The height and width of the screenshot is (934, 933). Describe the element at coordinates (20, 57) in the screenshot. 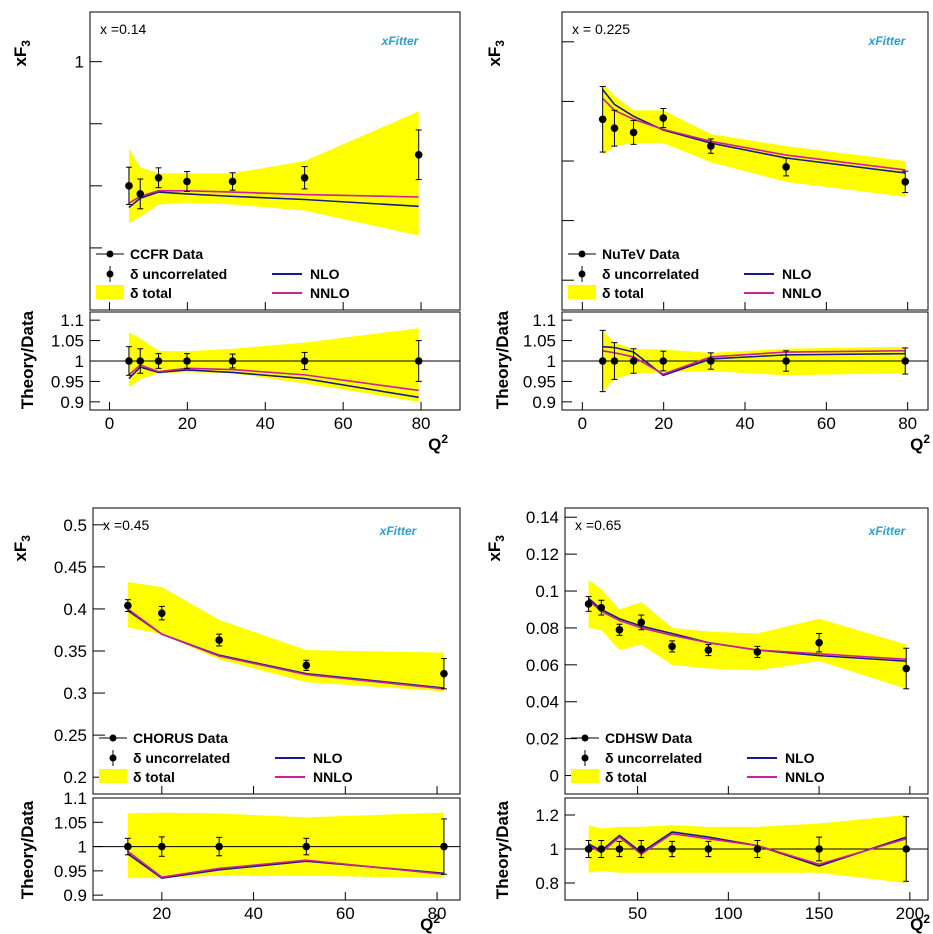

I see `y-axis-label-main: xF` at that location.